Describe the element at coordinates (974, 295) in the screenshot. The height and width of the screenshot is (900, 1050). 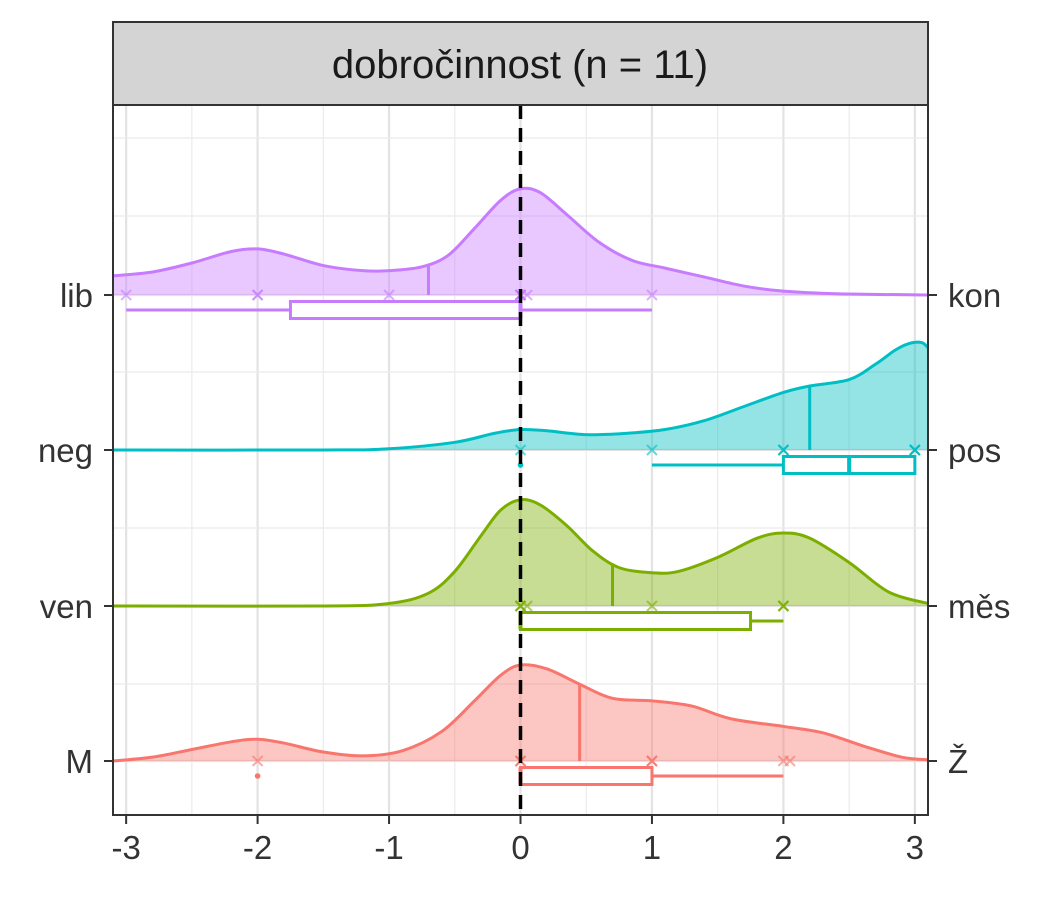
I see `y-tick-label-right: kon` at that location.